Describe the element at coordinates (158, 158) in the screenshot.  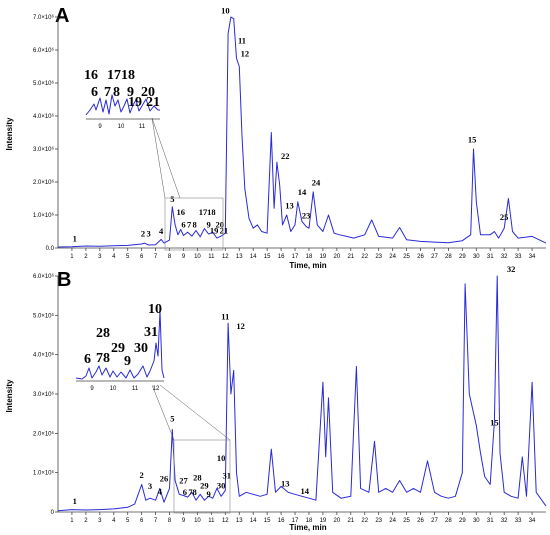
I see `zoom-connector-a` at that location.